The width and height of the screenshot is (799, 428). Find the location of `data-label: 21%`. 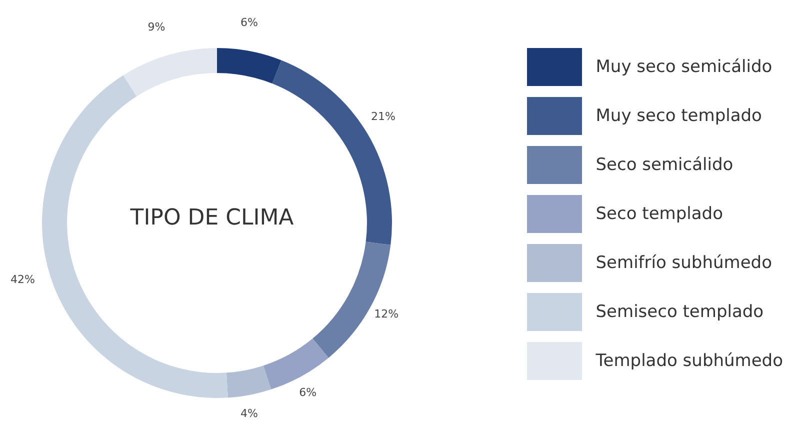

data-label: 21% is located at coordinates (383, 117).